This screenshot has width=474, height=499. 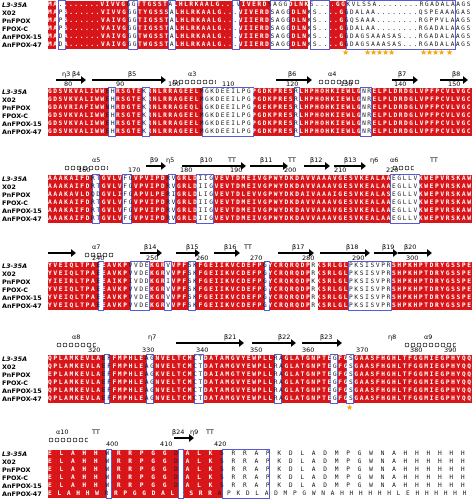 I want to click on secondary-structure-label: β4, so click(x=76, y=74).